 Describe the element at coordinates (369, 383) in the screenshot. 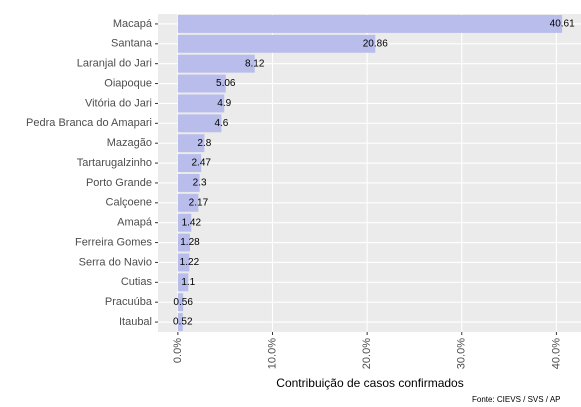

I see `x-axis-title: Contribuição de casos confirmados` at that location.